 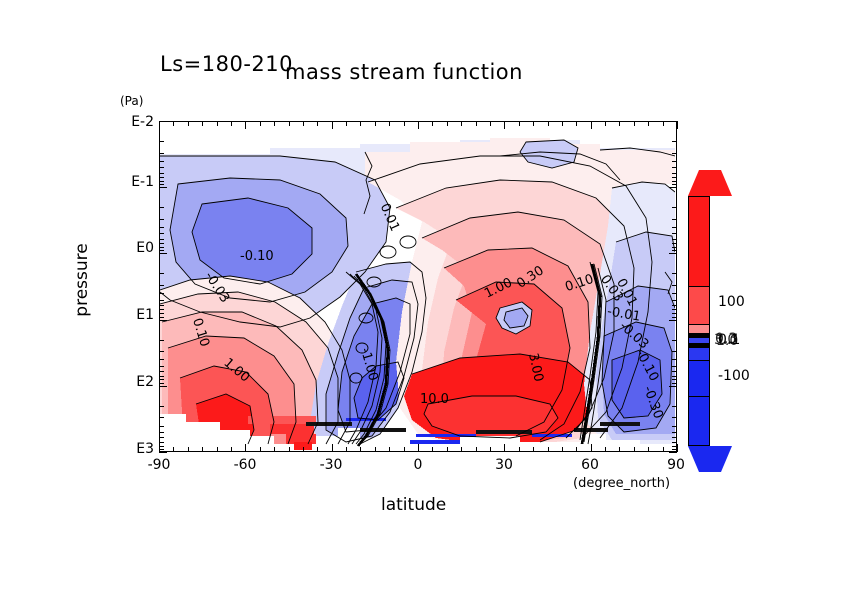 What do you see at coordinates (590, 465) in the screenshot?
I see `x-tick-label-5: 60` at bounding box center [590, 465].